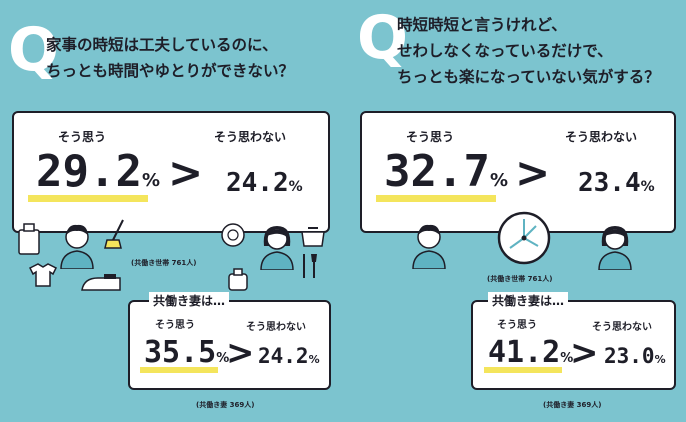 The height and width of the screenshot is (422, 686). Describe the element at coordinates (175, 325) in the screenshot. I see `left-wives-yes-label: そう思う` at that location.